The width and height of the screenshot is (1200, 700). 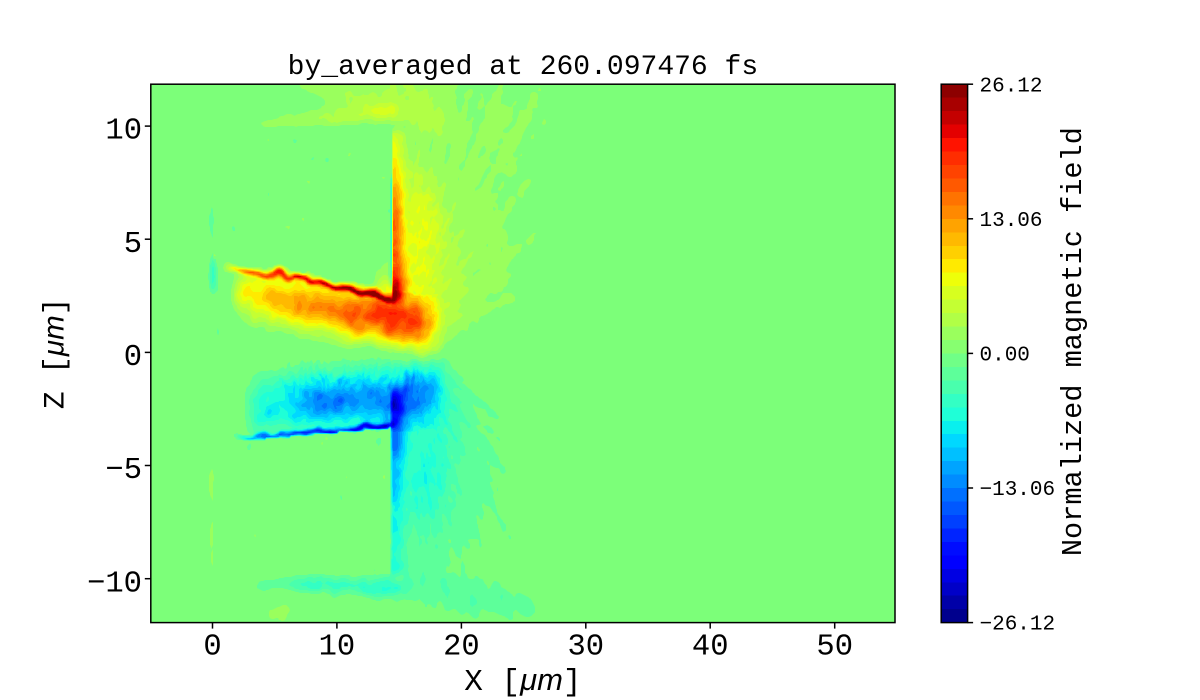 I want to click on svg-text: X [μm], so click(x=522, y=681).